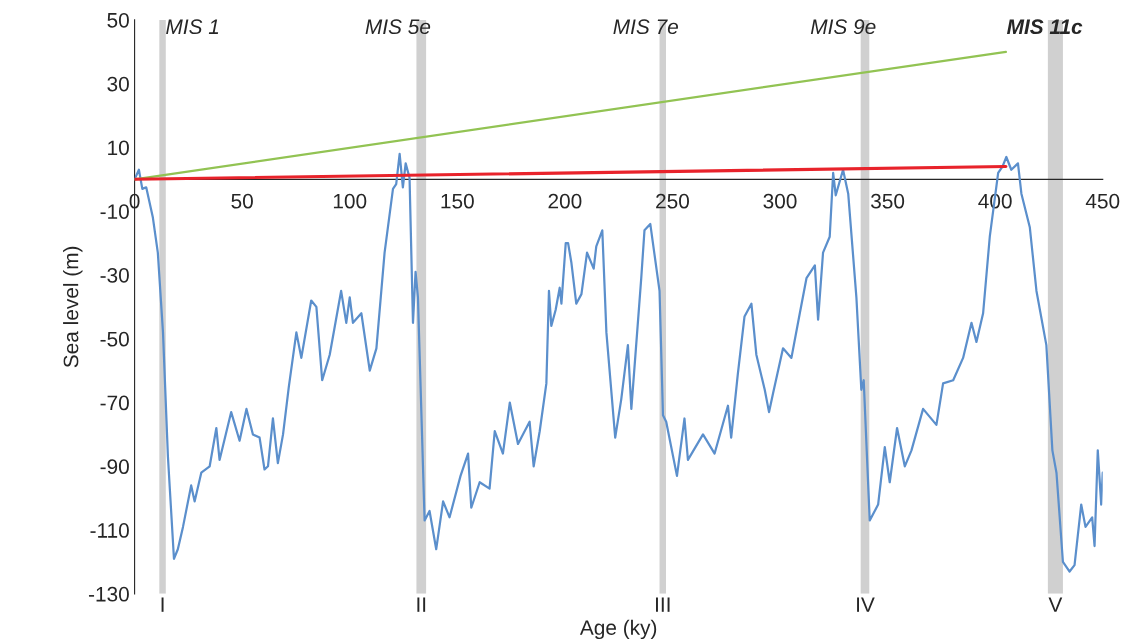 The height and width of the screenshot is (642, 1131). What do you see at coordinates (618, 629) in the screenshot?
I see `x-axis-title: Age (ky)` at bounding box center [618, 629].